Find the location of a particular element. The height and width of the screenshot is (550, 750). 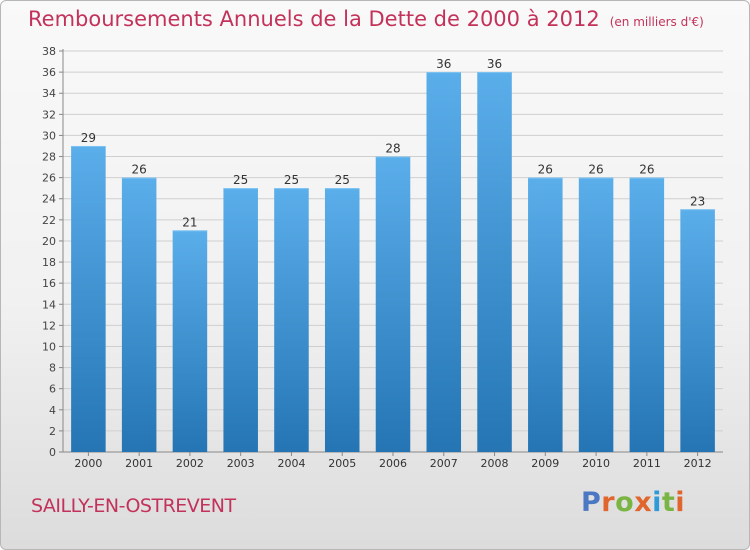

y-tick-label: 8 is located at coordinates (52, 368).